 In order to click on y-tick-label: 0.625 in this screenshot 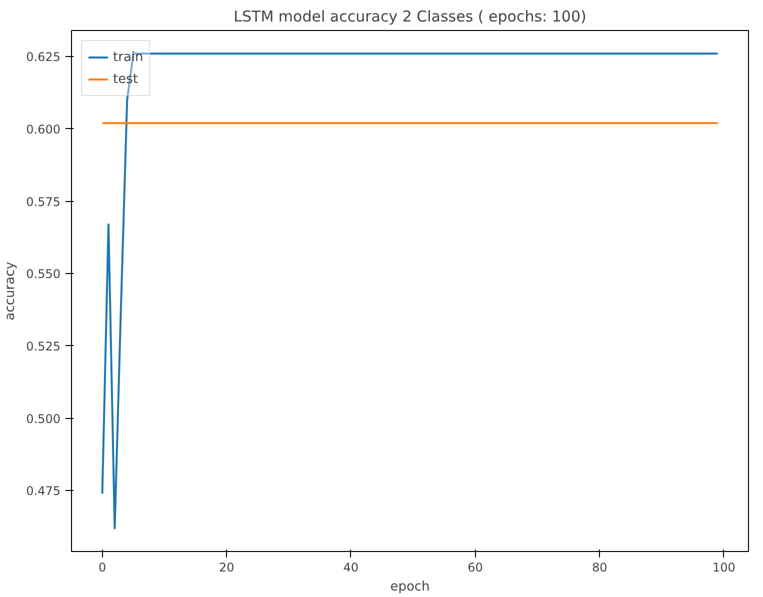, I will do `click(43, 57)`.